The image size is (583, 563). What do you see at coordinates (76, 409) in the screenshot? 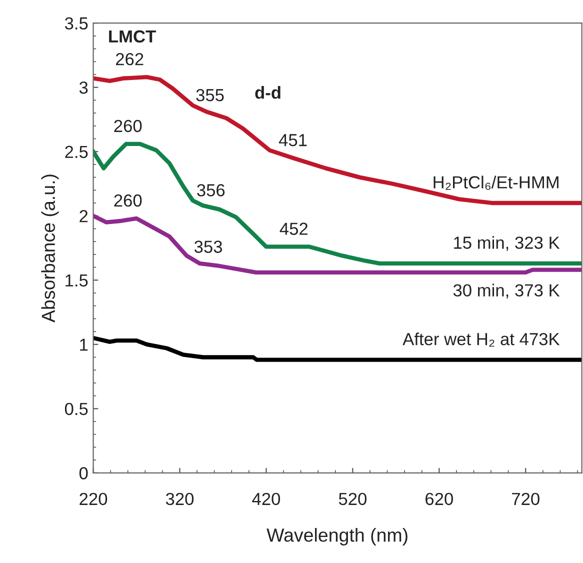
I see `y-tick-label: 0.5` at bounding box center [76, 409].